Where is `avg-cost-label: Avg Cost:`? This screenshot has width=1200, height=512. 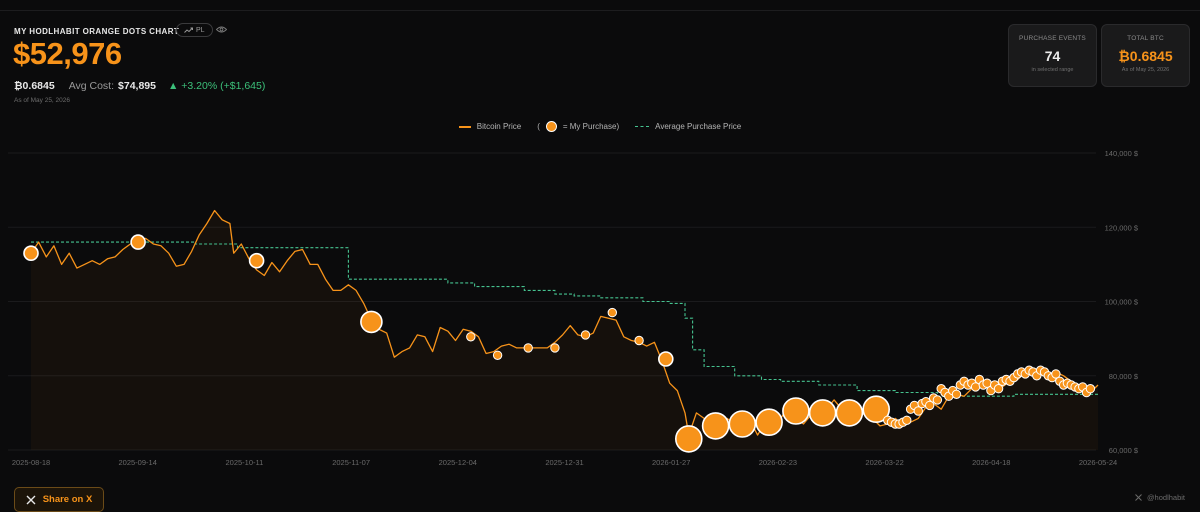
avg-cost-label: Avg Cost: is located at coordinates (91, 86).